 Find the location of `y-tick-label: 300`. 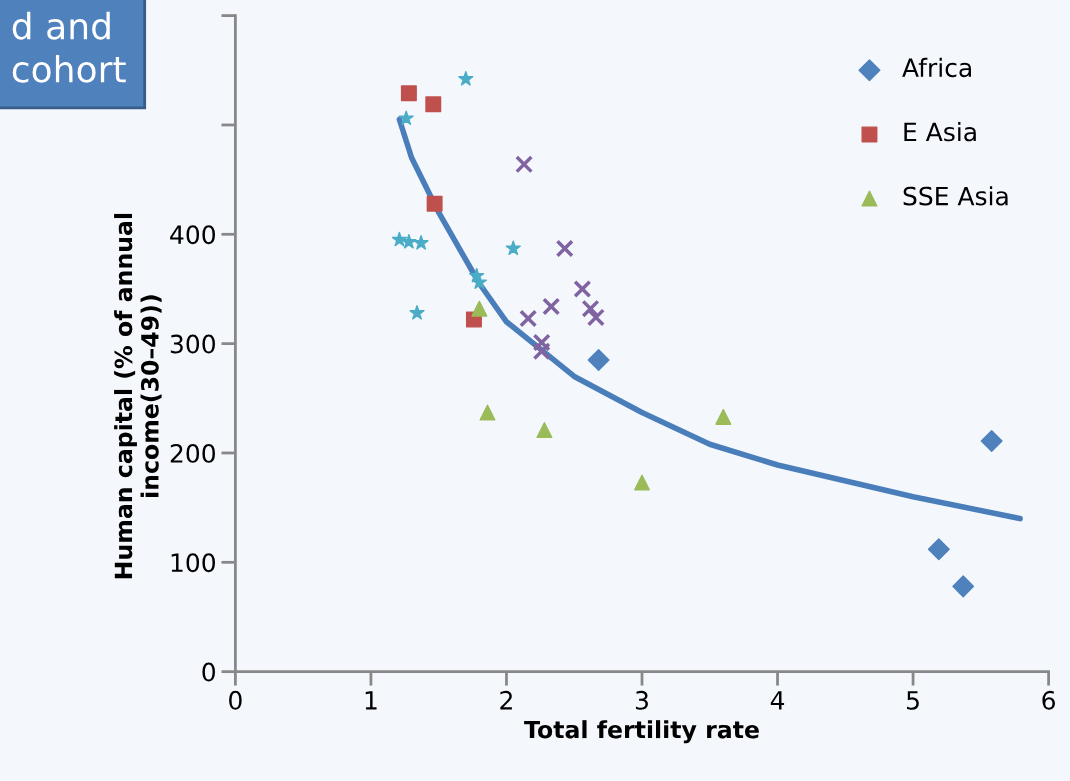

y-tick-label: 300 is located at coordinates (192, 344).